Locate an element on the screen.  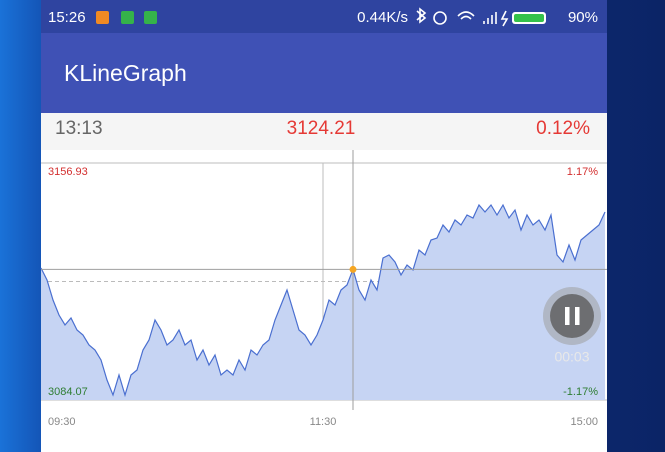
crosshair-dot is located at coordinates (353, 269).